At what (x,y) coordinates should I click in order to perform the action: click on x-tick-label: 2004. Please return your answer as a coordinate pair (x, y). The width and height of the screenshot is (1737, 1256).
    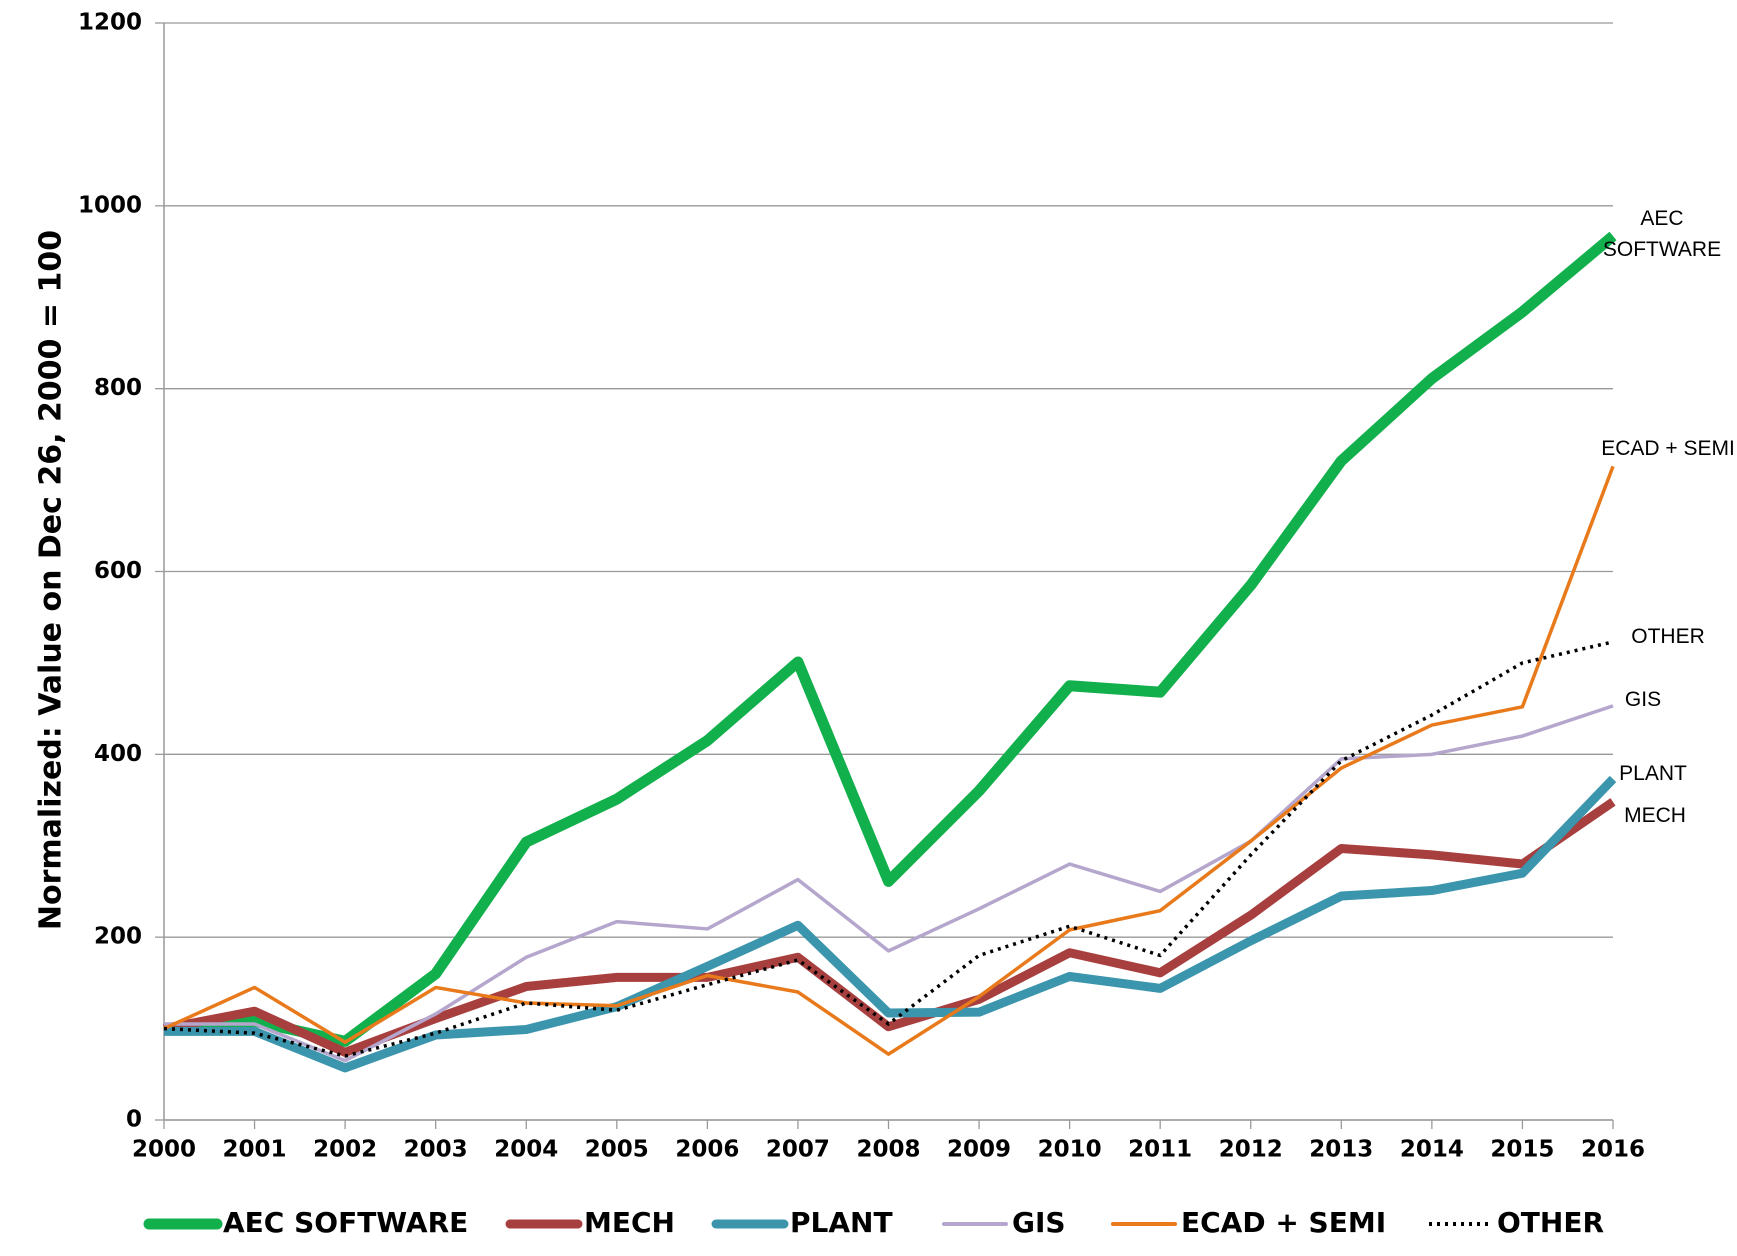
    Looking at the image, I should click on (526, 1150).